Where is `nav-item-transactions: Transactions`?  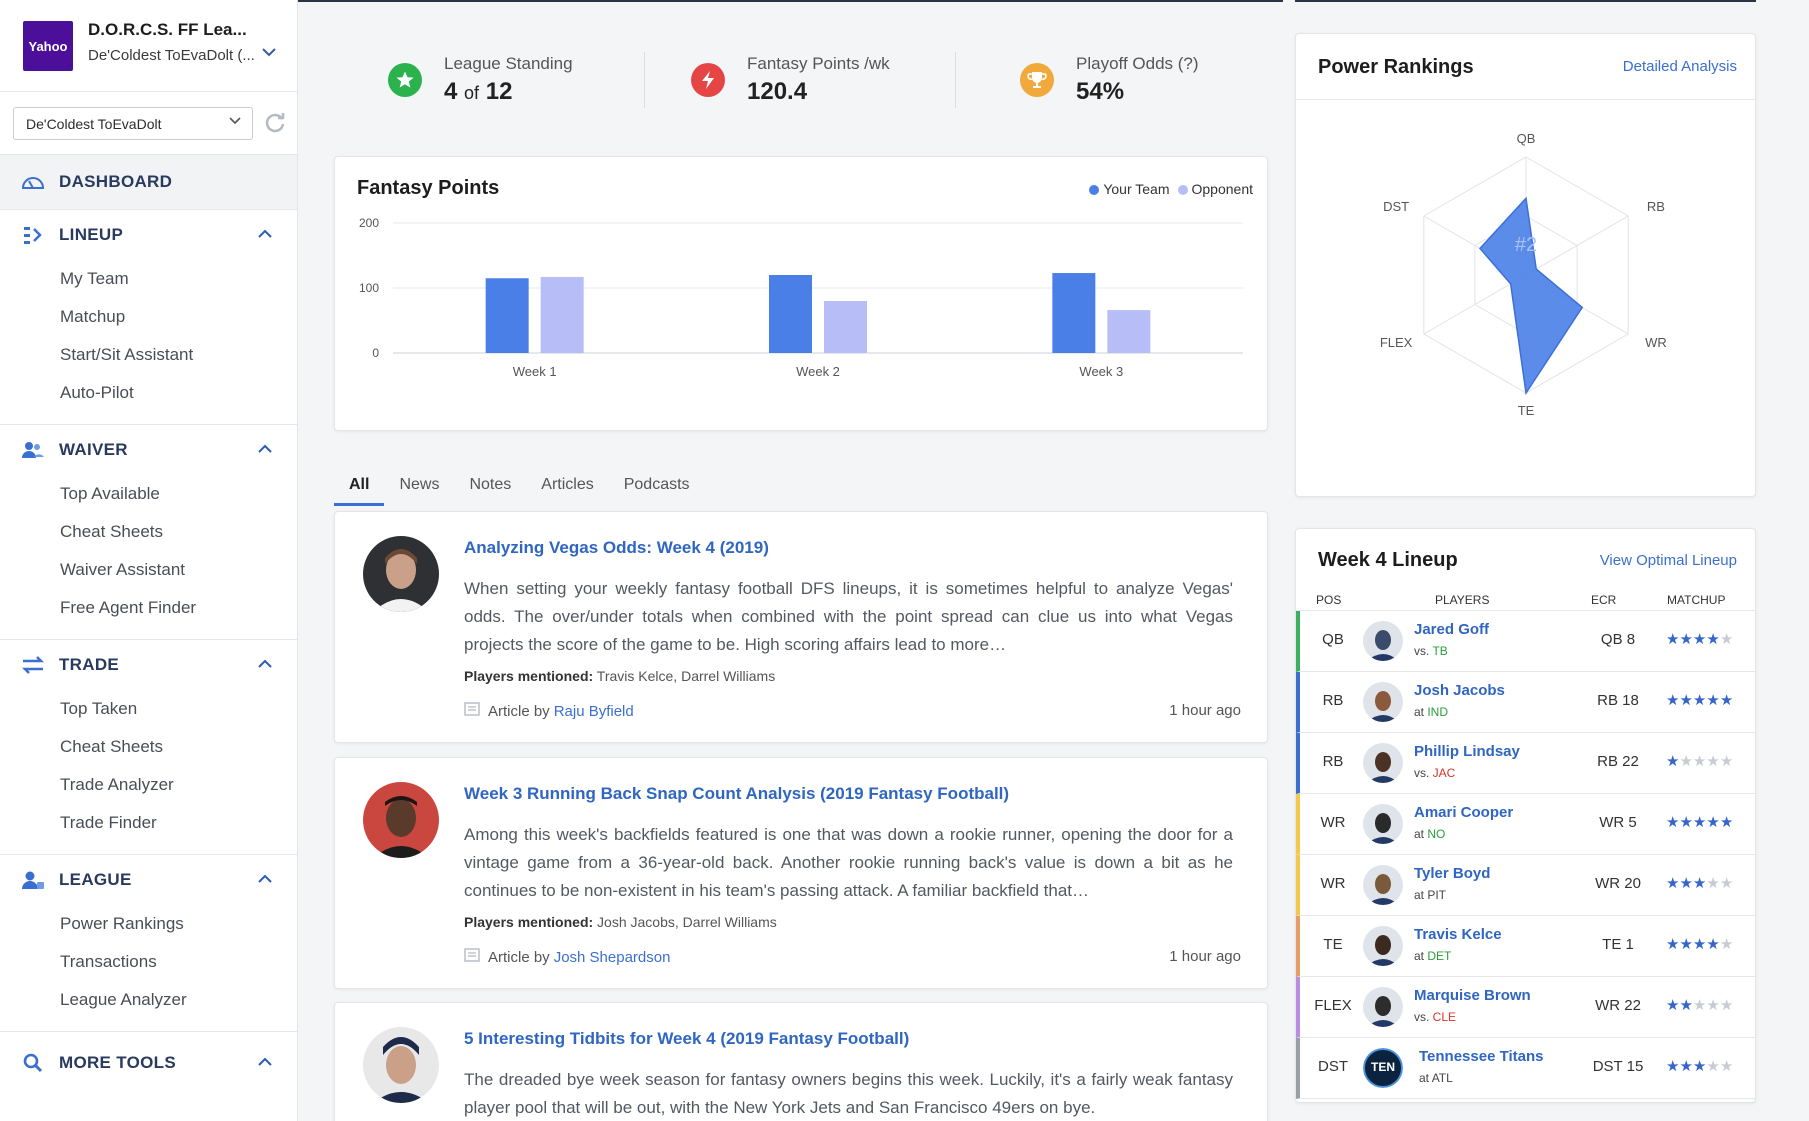
nav-item-transactions: Transactions is located at coordinates (108, 961).